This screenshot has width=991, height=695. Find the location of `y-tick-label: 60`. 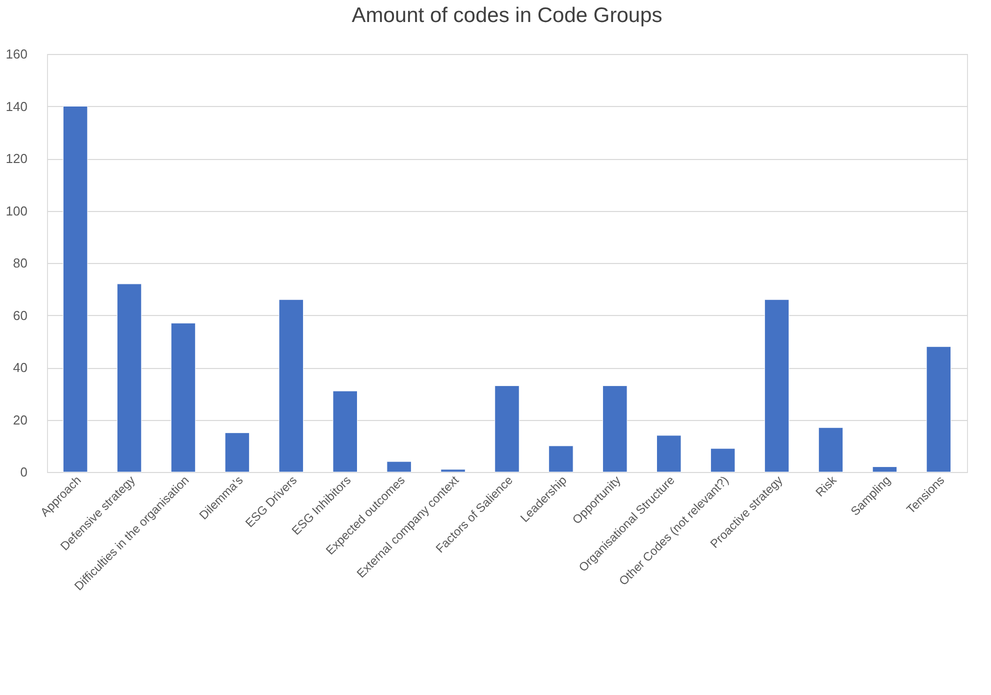

y-tick-label: 60 is located at coordinates (20, 315).